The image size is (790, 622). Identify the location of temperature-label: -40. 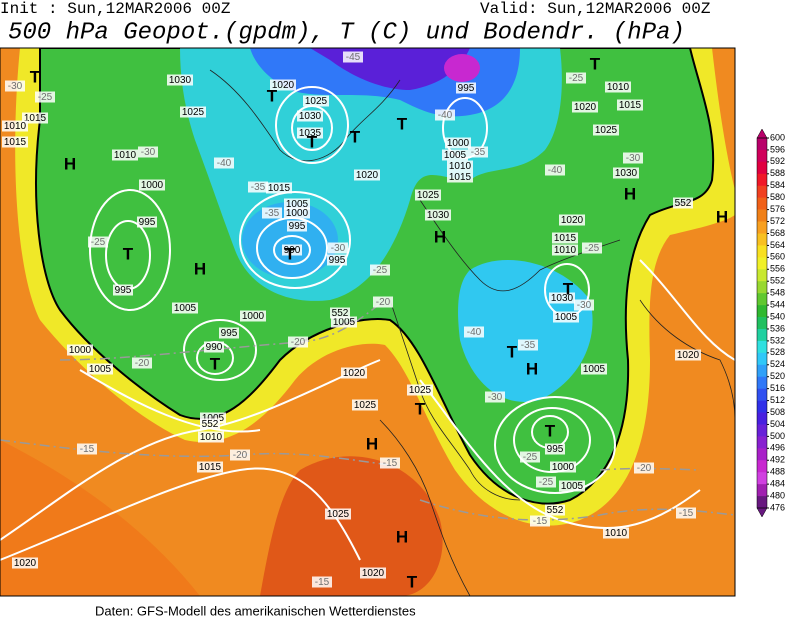
(224, 163).